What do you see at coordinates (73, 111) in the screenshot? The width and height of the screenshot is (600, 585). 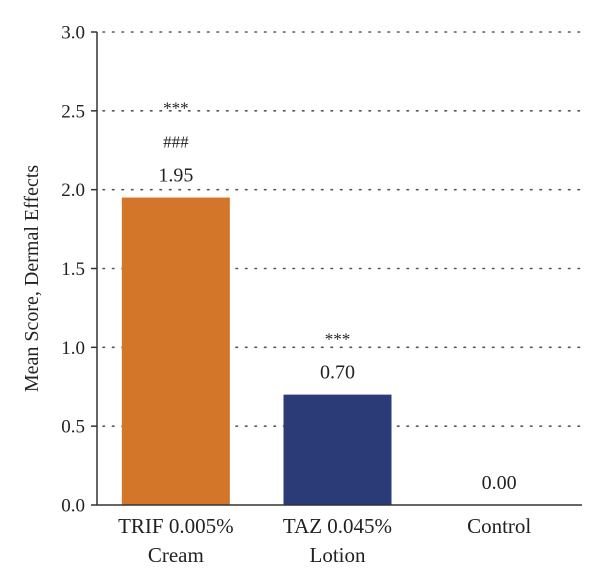 I see `y-tick-label: 2.5` at bounding box center [73, 111].